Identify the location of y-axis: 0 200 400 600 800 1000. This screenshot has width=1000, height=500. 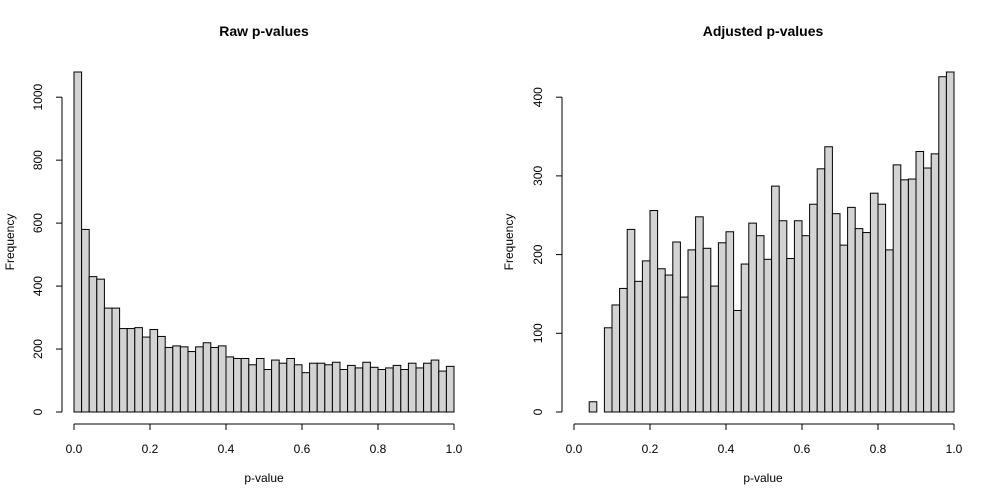
(47, 249).